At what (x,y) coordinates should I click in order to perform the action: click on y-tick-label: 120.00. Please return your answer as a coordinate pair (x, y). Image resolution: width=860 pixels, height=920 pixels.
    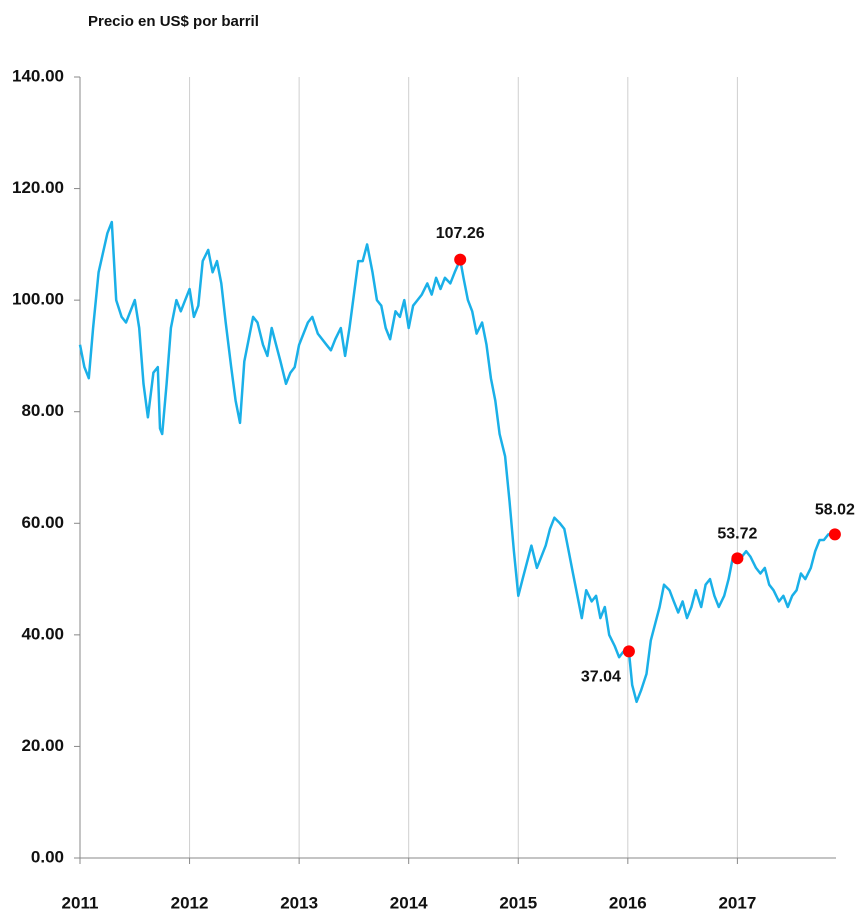
    Looking at the image, I should click on (38, 187).